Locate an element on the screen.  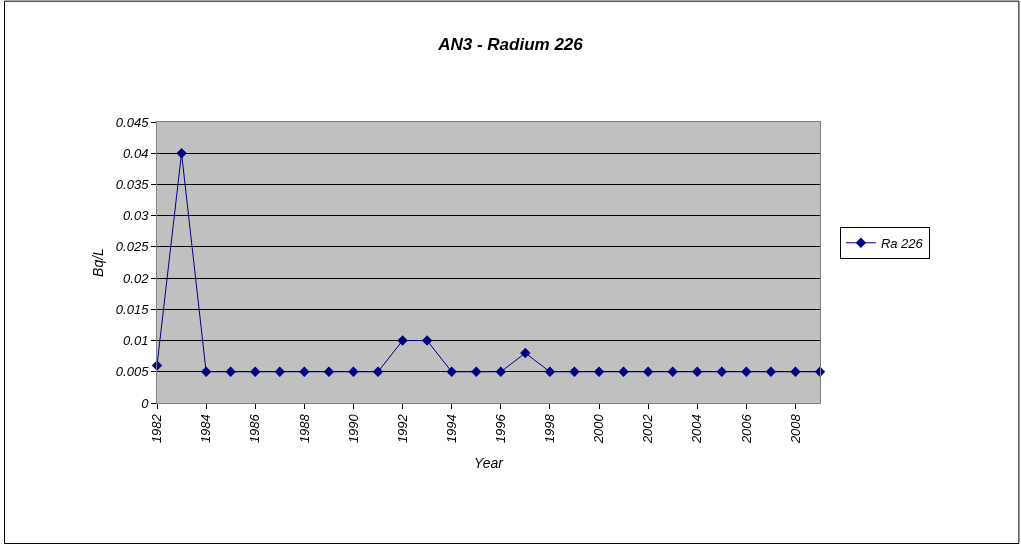
x-tick-label: 2006 is located at coordinates (746, 429).